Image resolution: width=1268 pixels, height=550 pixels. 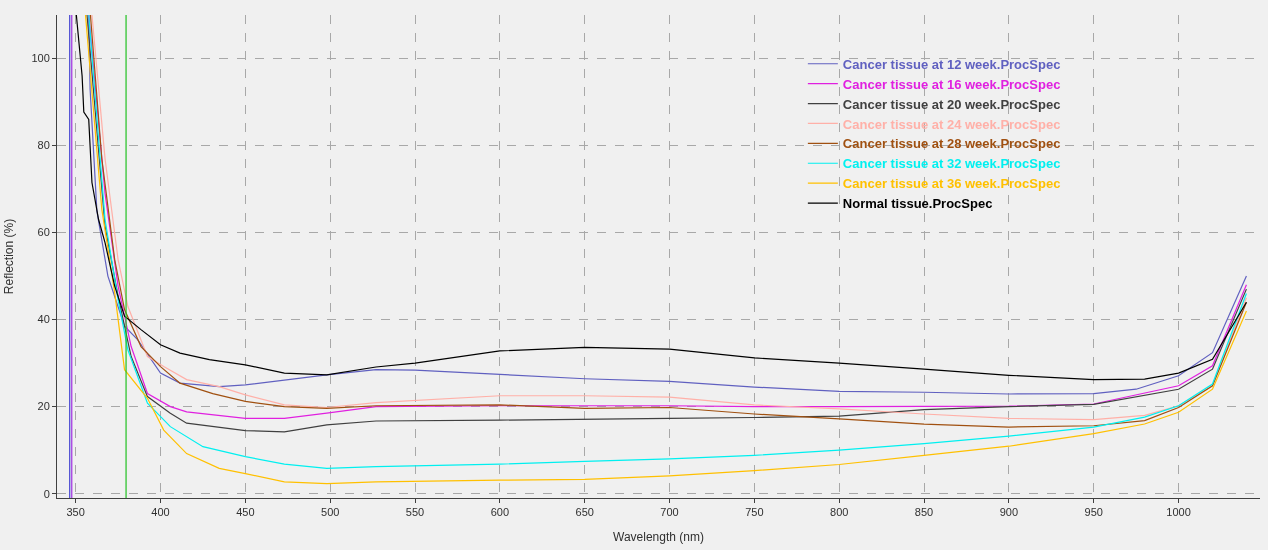 What do you see at coordinates (951, 124) in the screenshot?
I see `legend-label: Cancer tissue at 24 week.ProcSpec` at bounding box center [951, 124].